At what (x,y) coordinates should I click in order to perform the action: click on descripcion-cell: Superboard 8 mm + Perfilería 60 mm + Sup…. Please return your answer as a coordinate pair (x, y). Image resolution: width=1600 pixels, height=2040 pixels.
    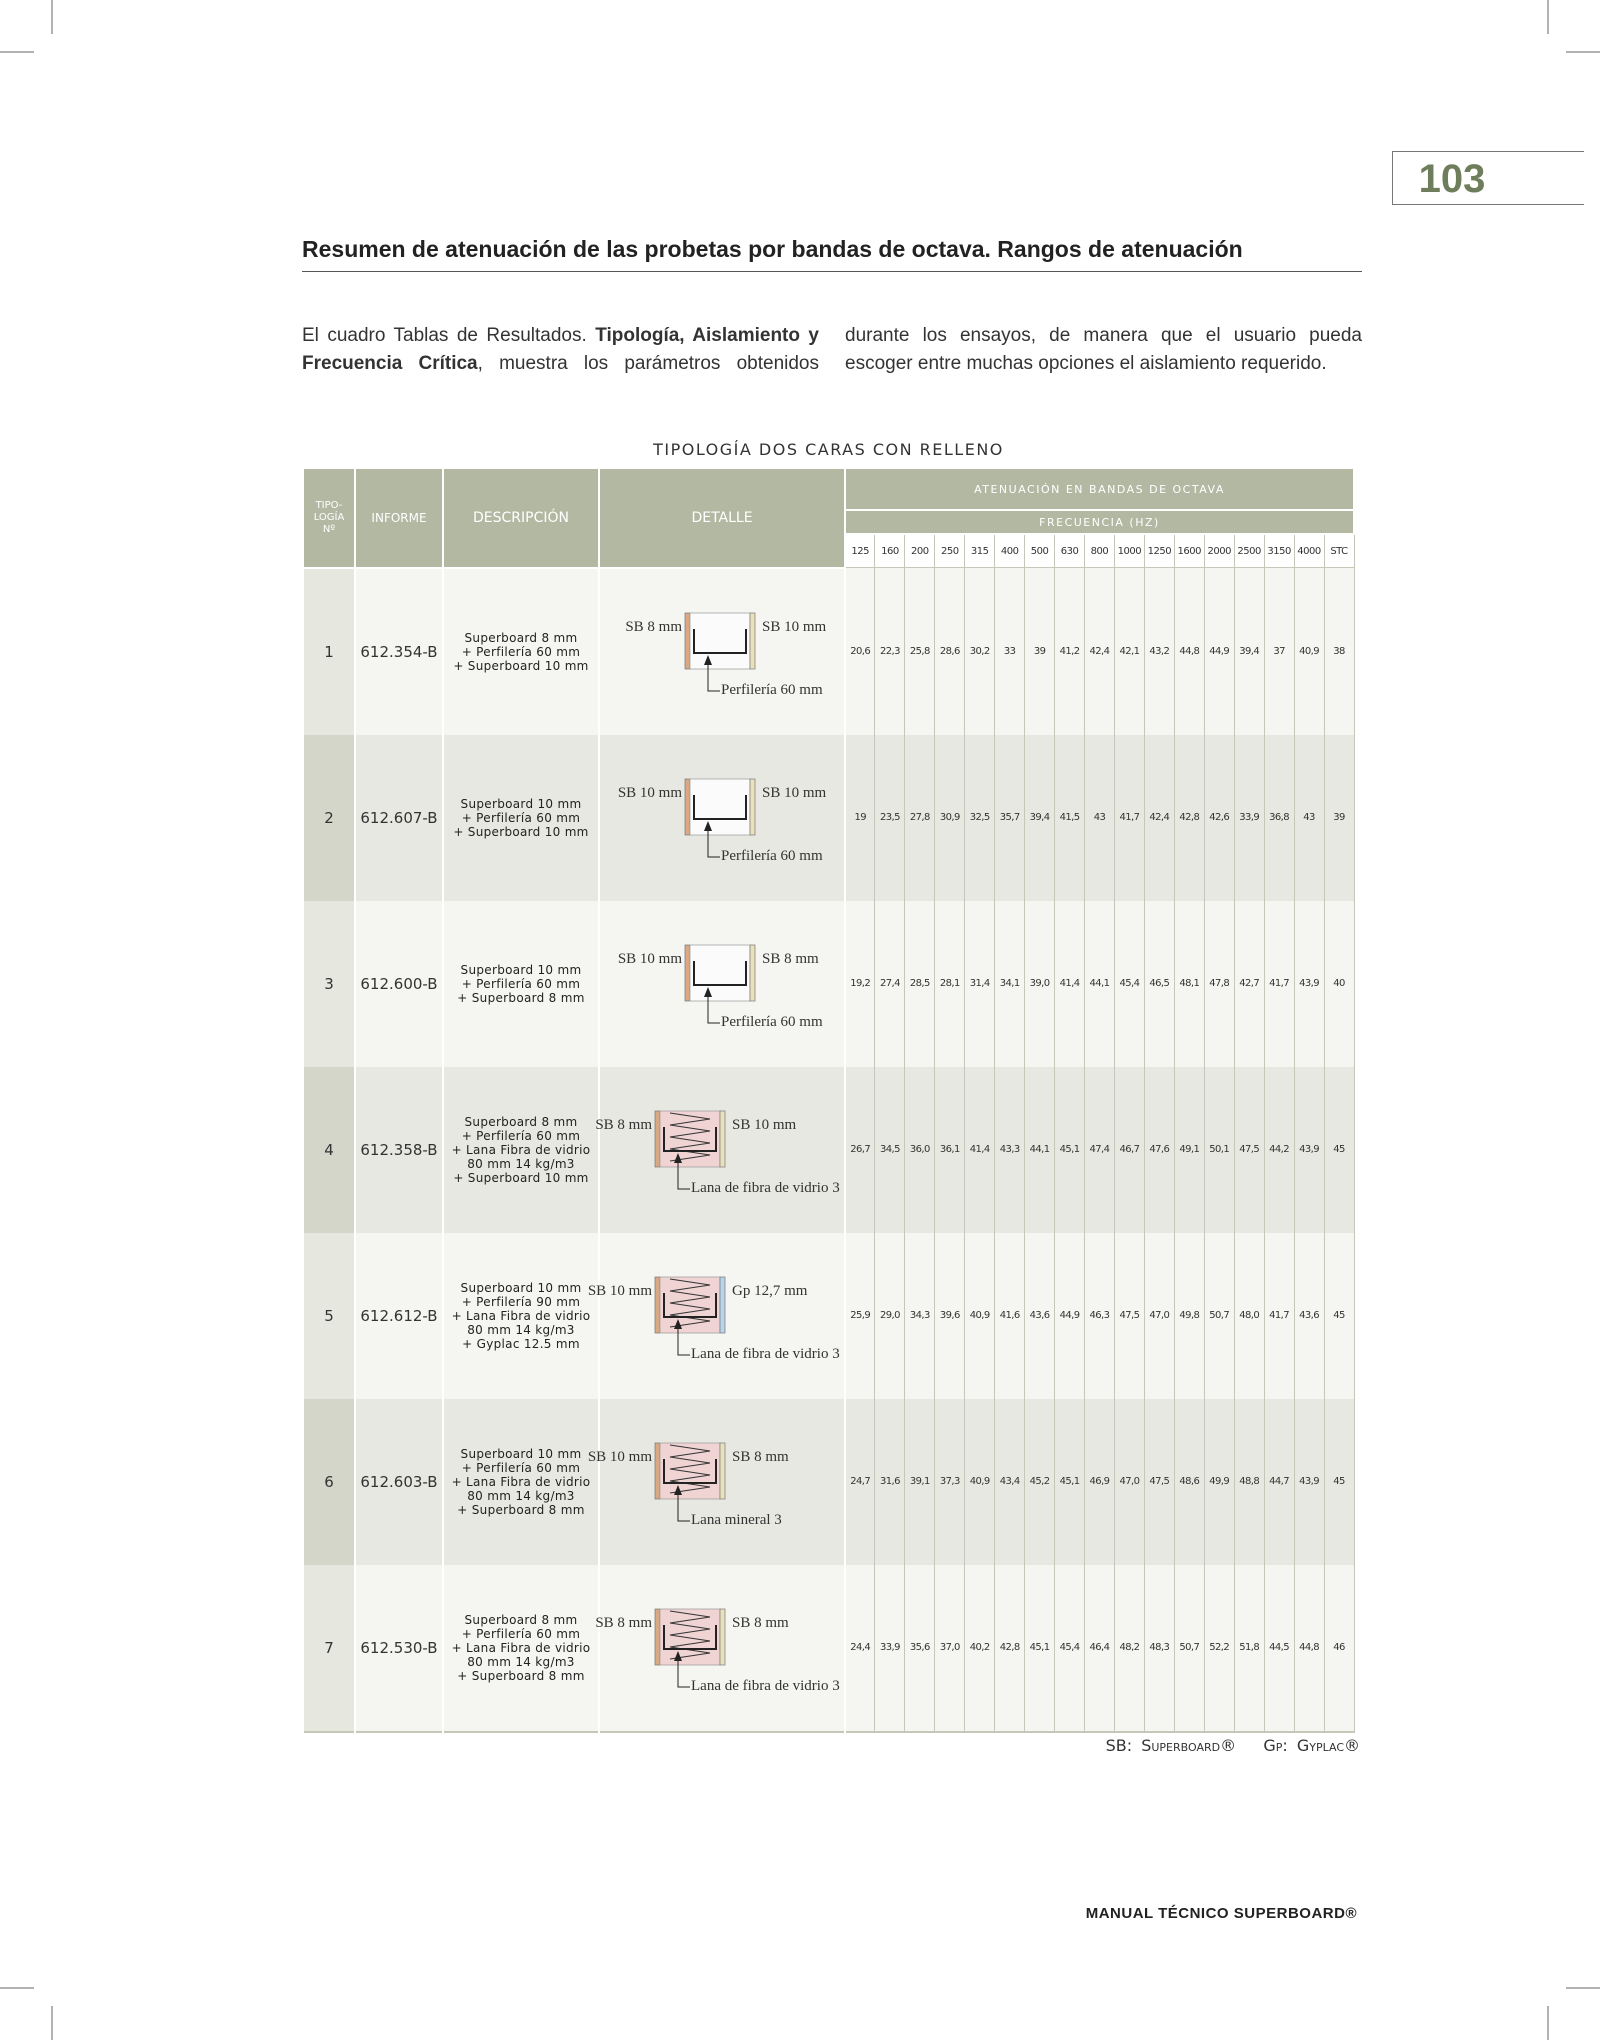
    Looking at the image, I should click on (521, 651).